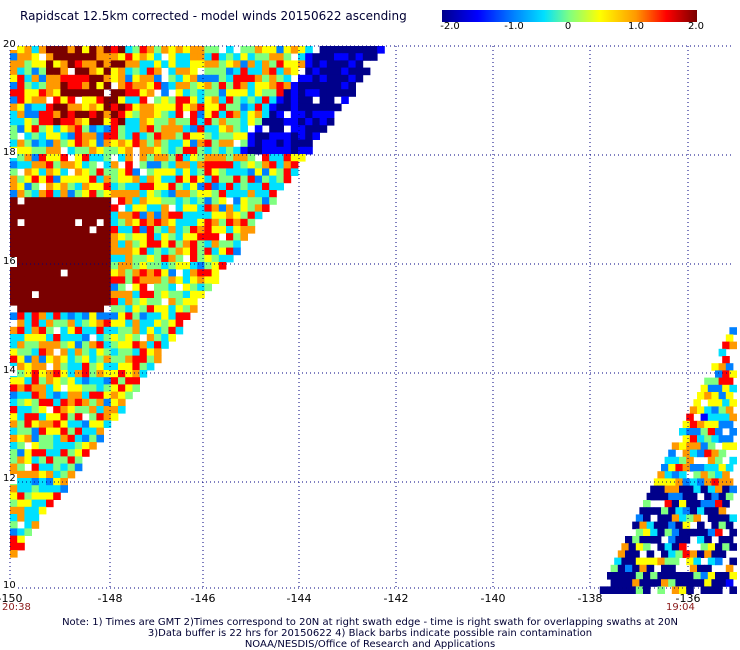 Image resolution: width=740 pixels, height=650 pixels. What do you see at coordinates (9, 152) in the screenshot?
I see `lat-label-18: 18` at bounding box center [9, 152].